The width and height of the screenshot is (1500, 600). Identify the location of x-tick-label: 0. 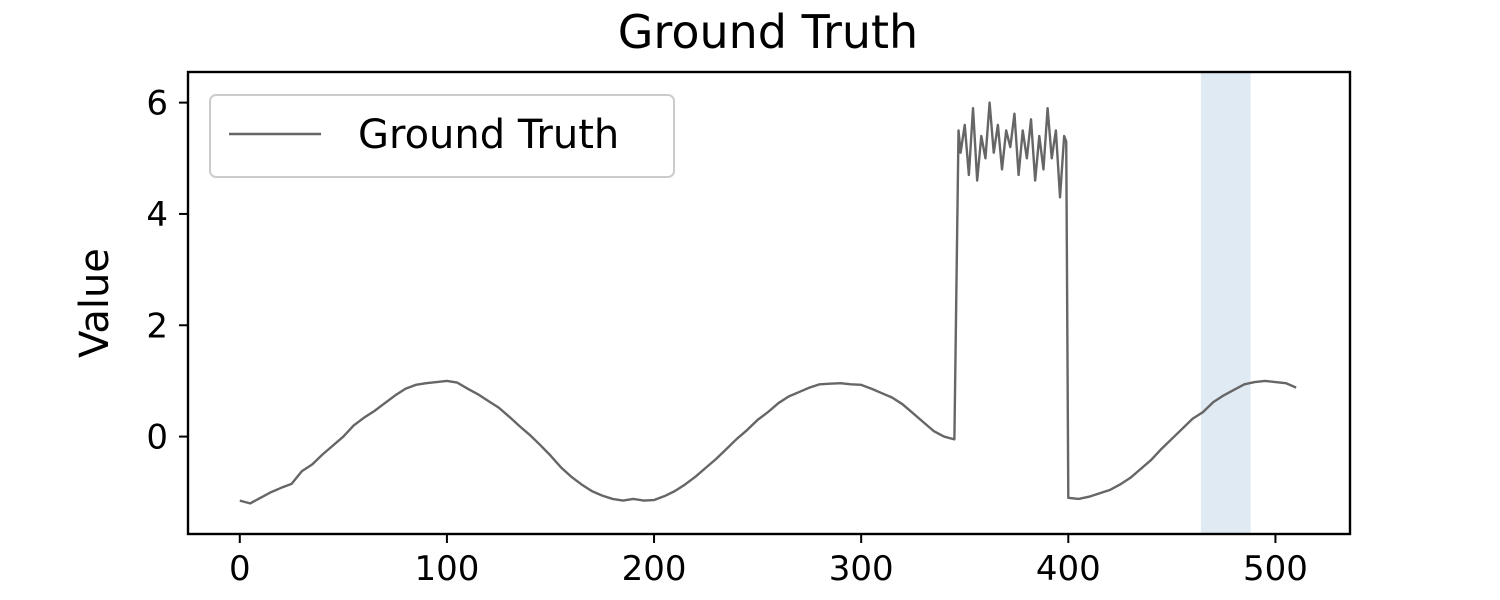
(240, 569).